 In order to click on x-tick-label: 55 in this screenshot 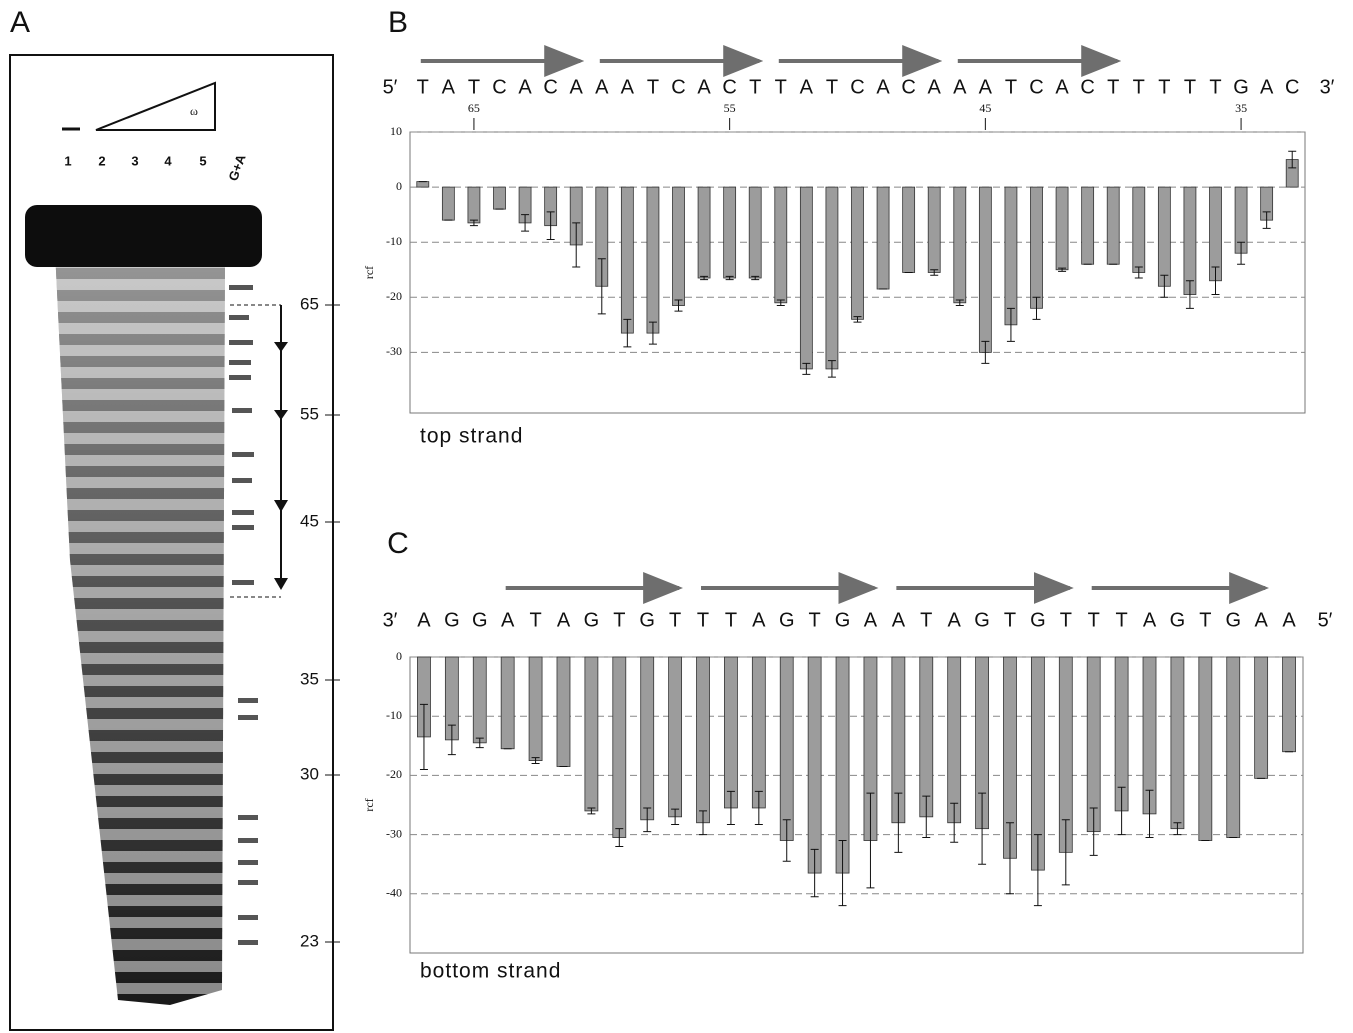, I will do `click(730, 108)`.